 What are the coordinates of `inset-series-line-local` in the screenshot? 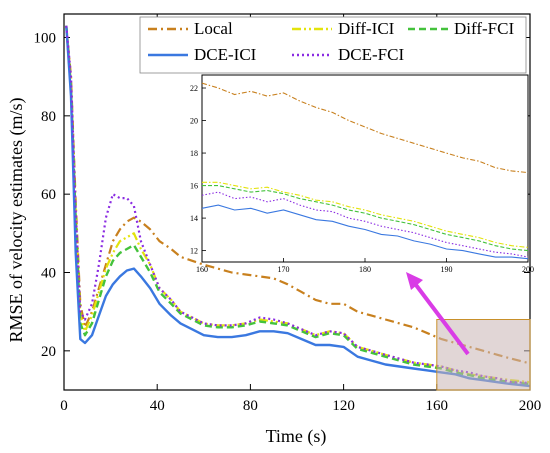 It's located at (365, 128).